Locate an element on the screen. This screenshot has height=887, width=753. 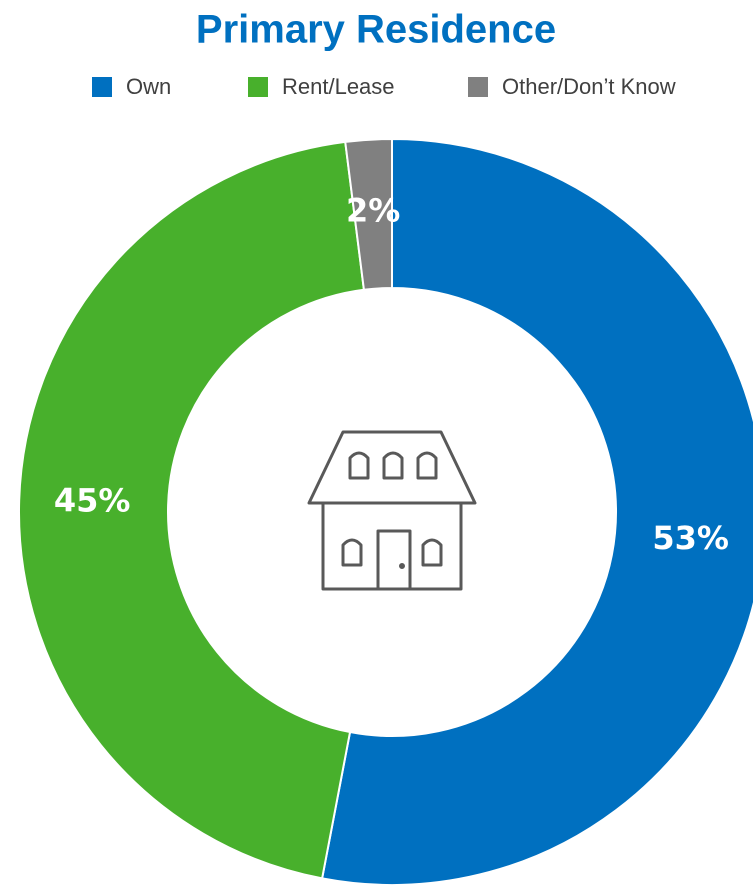
door-knob is located at coordinates (402, 566).